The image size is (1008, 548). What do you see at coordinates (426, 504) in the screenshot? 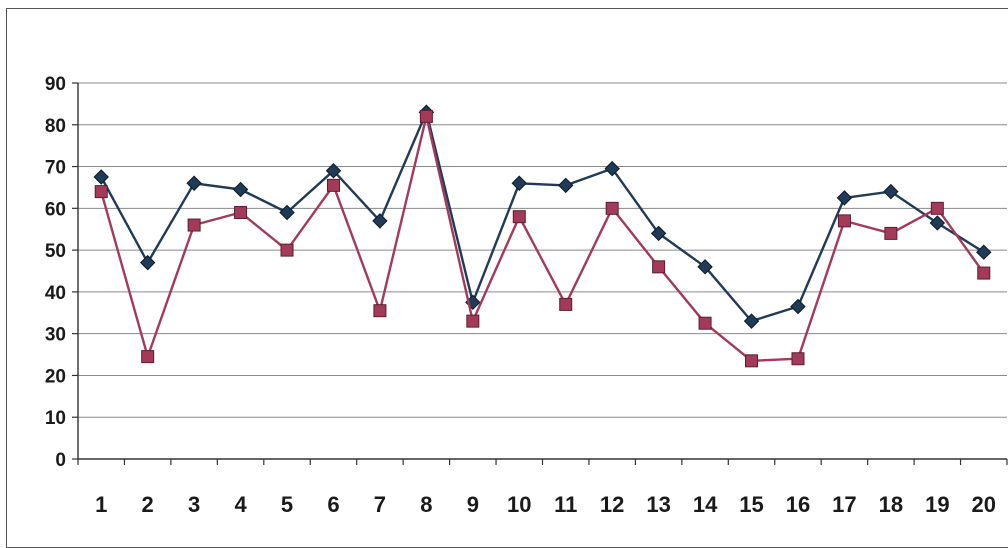
I see `x-tick-label: 8` at bounding box center [426, 504].